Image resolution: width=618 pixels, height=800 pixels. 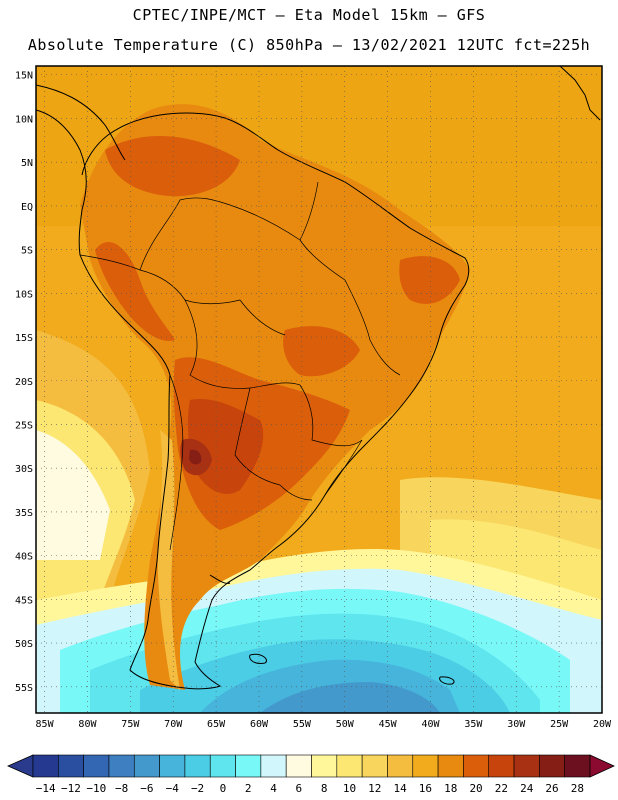 What do you see at coordinates (24, 469) in the screenshot?
I see `lat-label: 30S` at bounding box center [24, 469].